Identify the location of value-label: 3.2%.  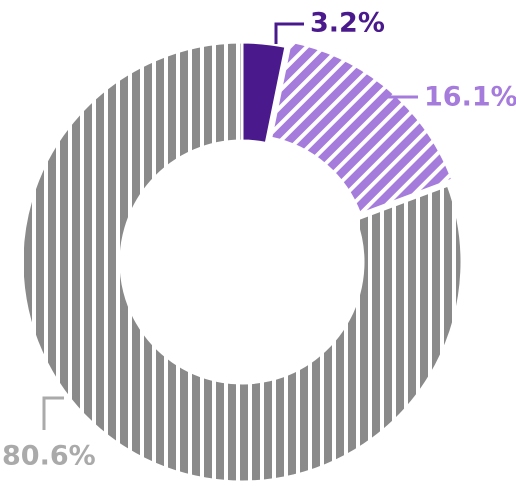
(347, 23).